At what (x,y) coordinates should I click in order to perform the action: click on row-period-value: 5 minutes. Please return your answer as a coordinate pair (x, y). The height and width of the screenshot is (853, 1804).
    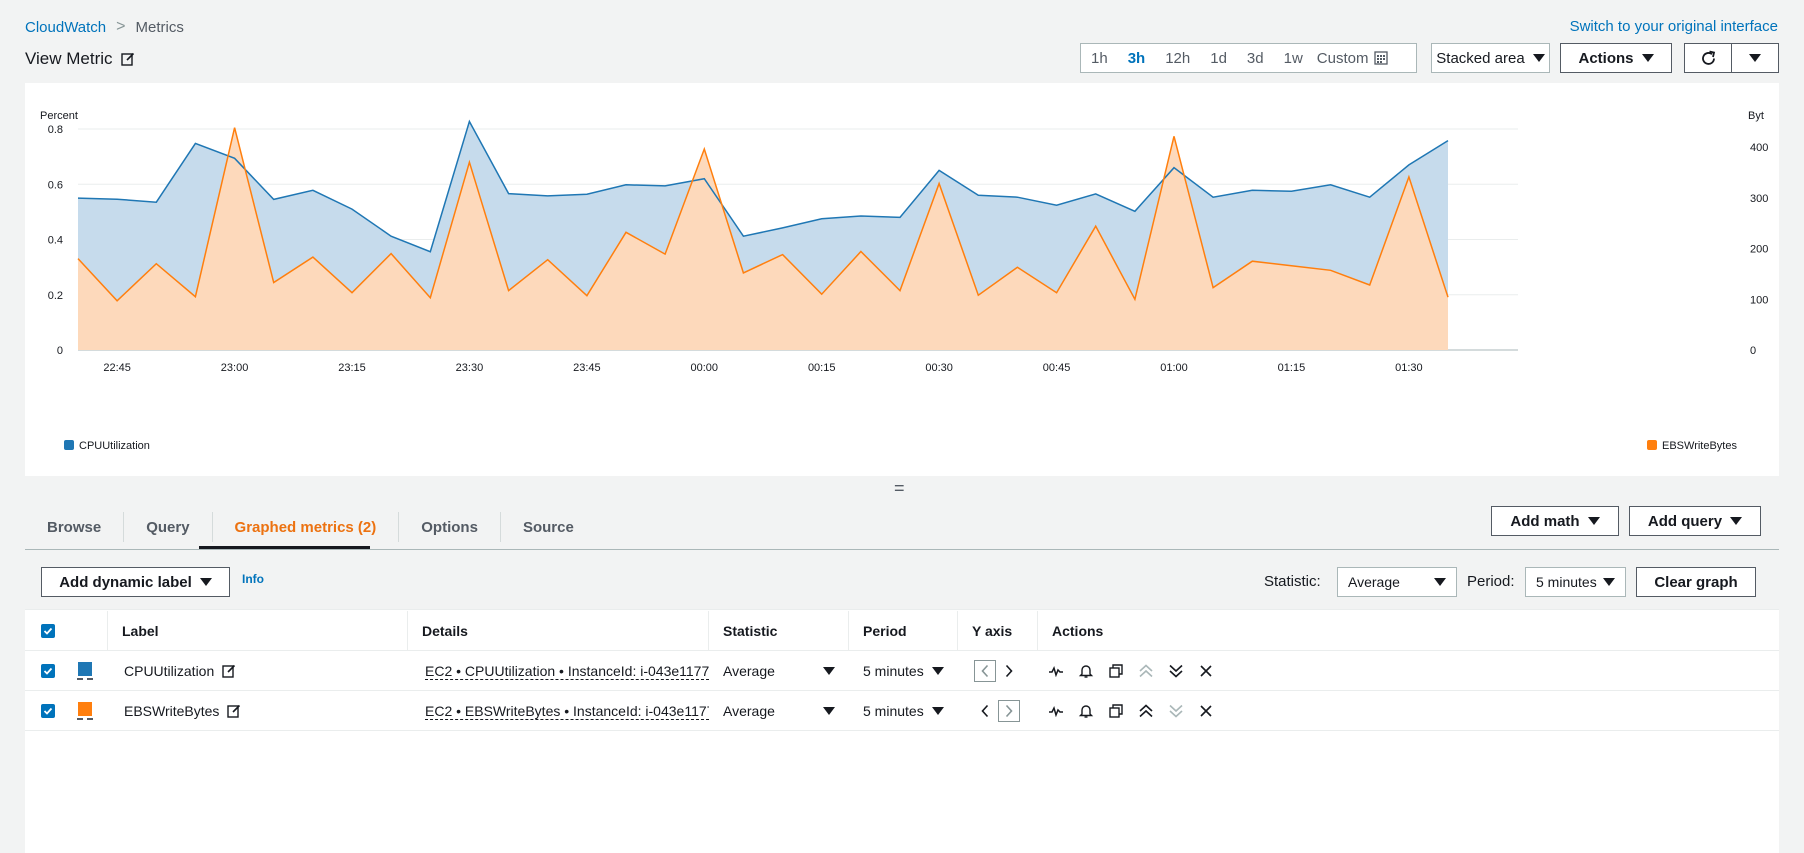
    Looking at the image, I should click on (893, 671).